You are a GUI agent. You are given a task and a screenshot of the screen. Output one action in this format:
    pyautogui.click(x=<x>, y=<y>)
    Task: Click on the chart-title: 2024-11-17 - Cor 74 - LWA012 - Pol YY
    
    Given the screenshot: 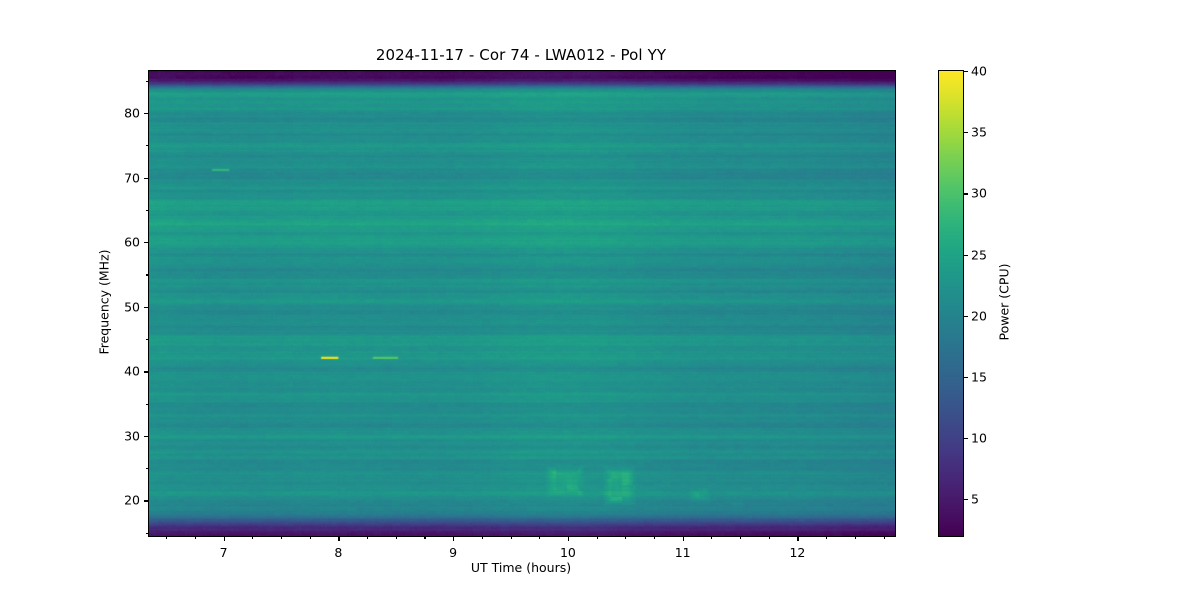 What is the action you would take?
    pyautogui.click(x=521, y=55)
    